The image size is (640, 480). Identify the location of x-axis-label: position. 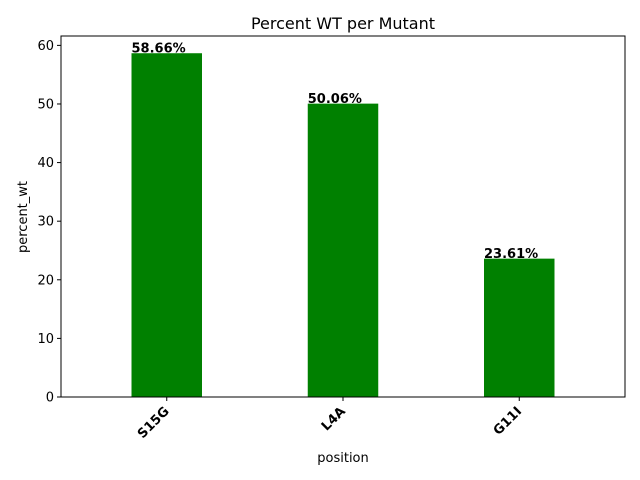
(343, 458).